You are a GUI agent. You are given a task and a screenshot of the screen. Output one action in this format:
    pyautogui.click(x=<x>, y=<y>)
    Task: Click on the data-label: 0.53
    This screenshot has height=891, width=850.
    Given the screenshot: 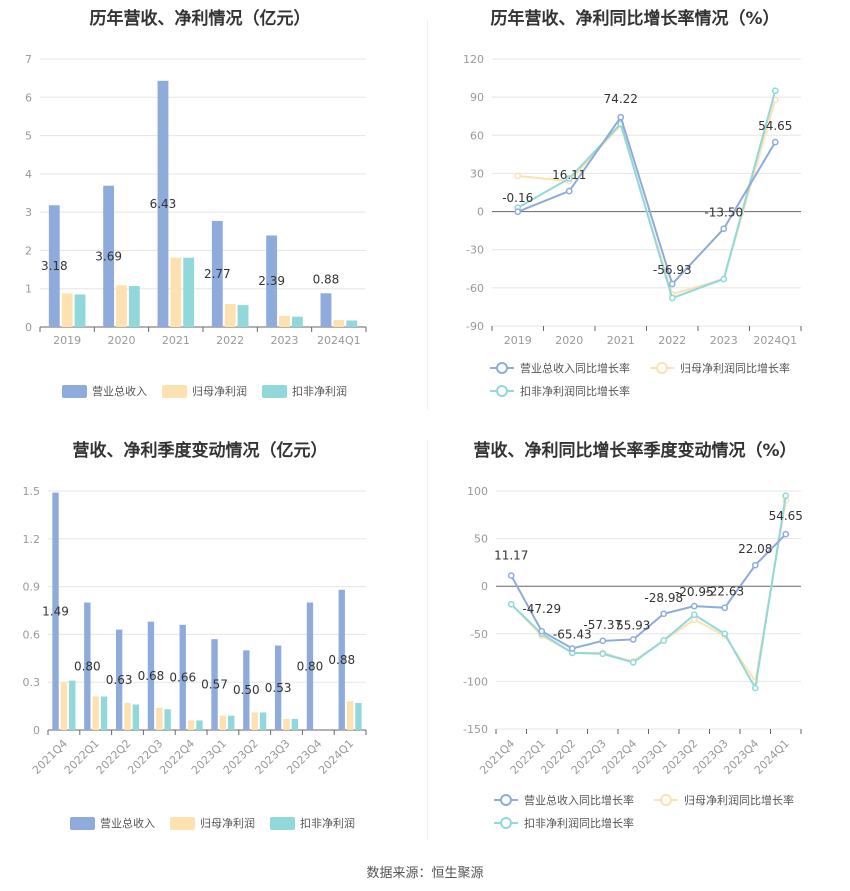 What is the action you would take?
    pyautogui.click(x=278, y=688)
    